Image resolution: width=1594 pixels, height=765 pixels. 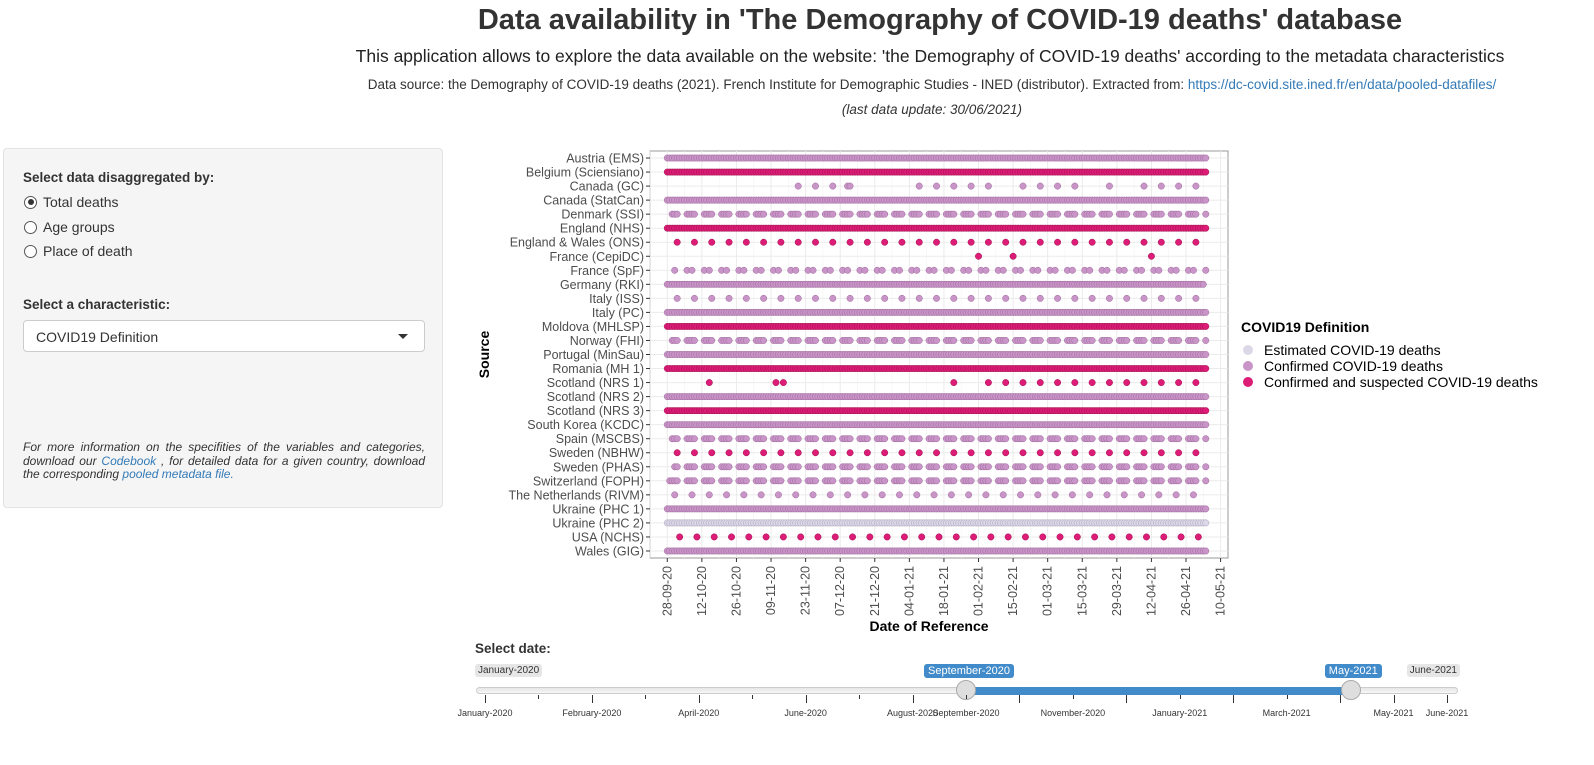 What do you see at coordinates (1286, 713) in the screenshot?
I see `slider-tick-label: March-2021` at bounding box center [1286, 713].